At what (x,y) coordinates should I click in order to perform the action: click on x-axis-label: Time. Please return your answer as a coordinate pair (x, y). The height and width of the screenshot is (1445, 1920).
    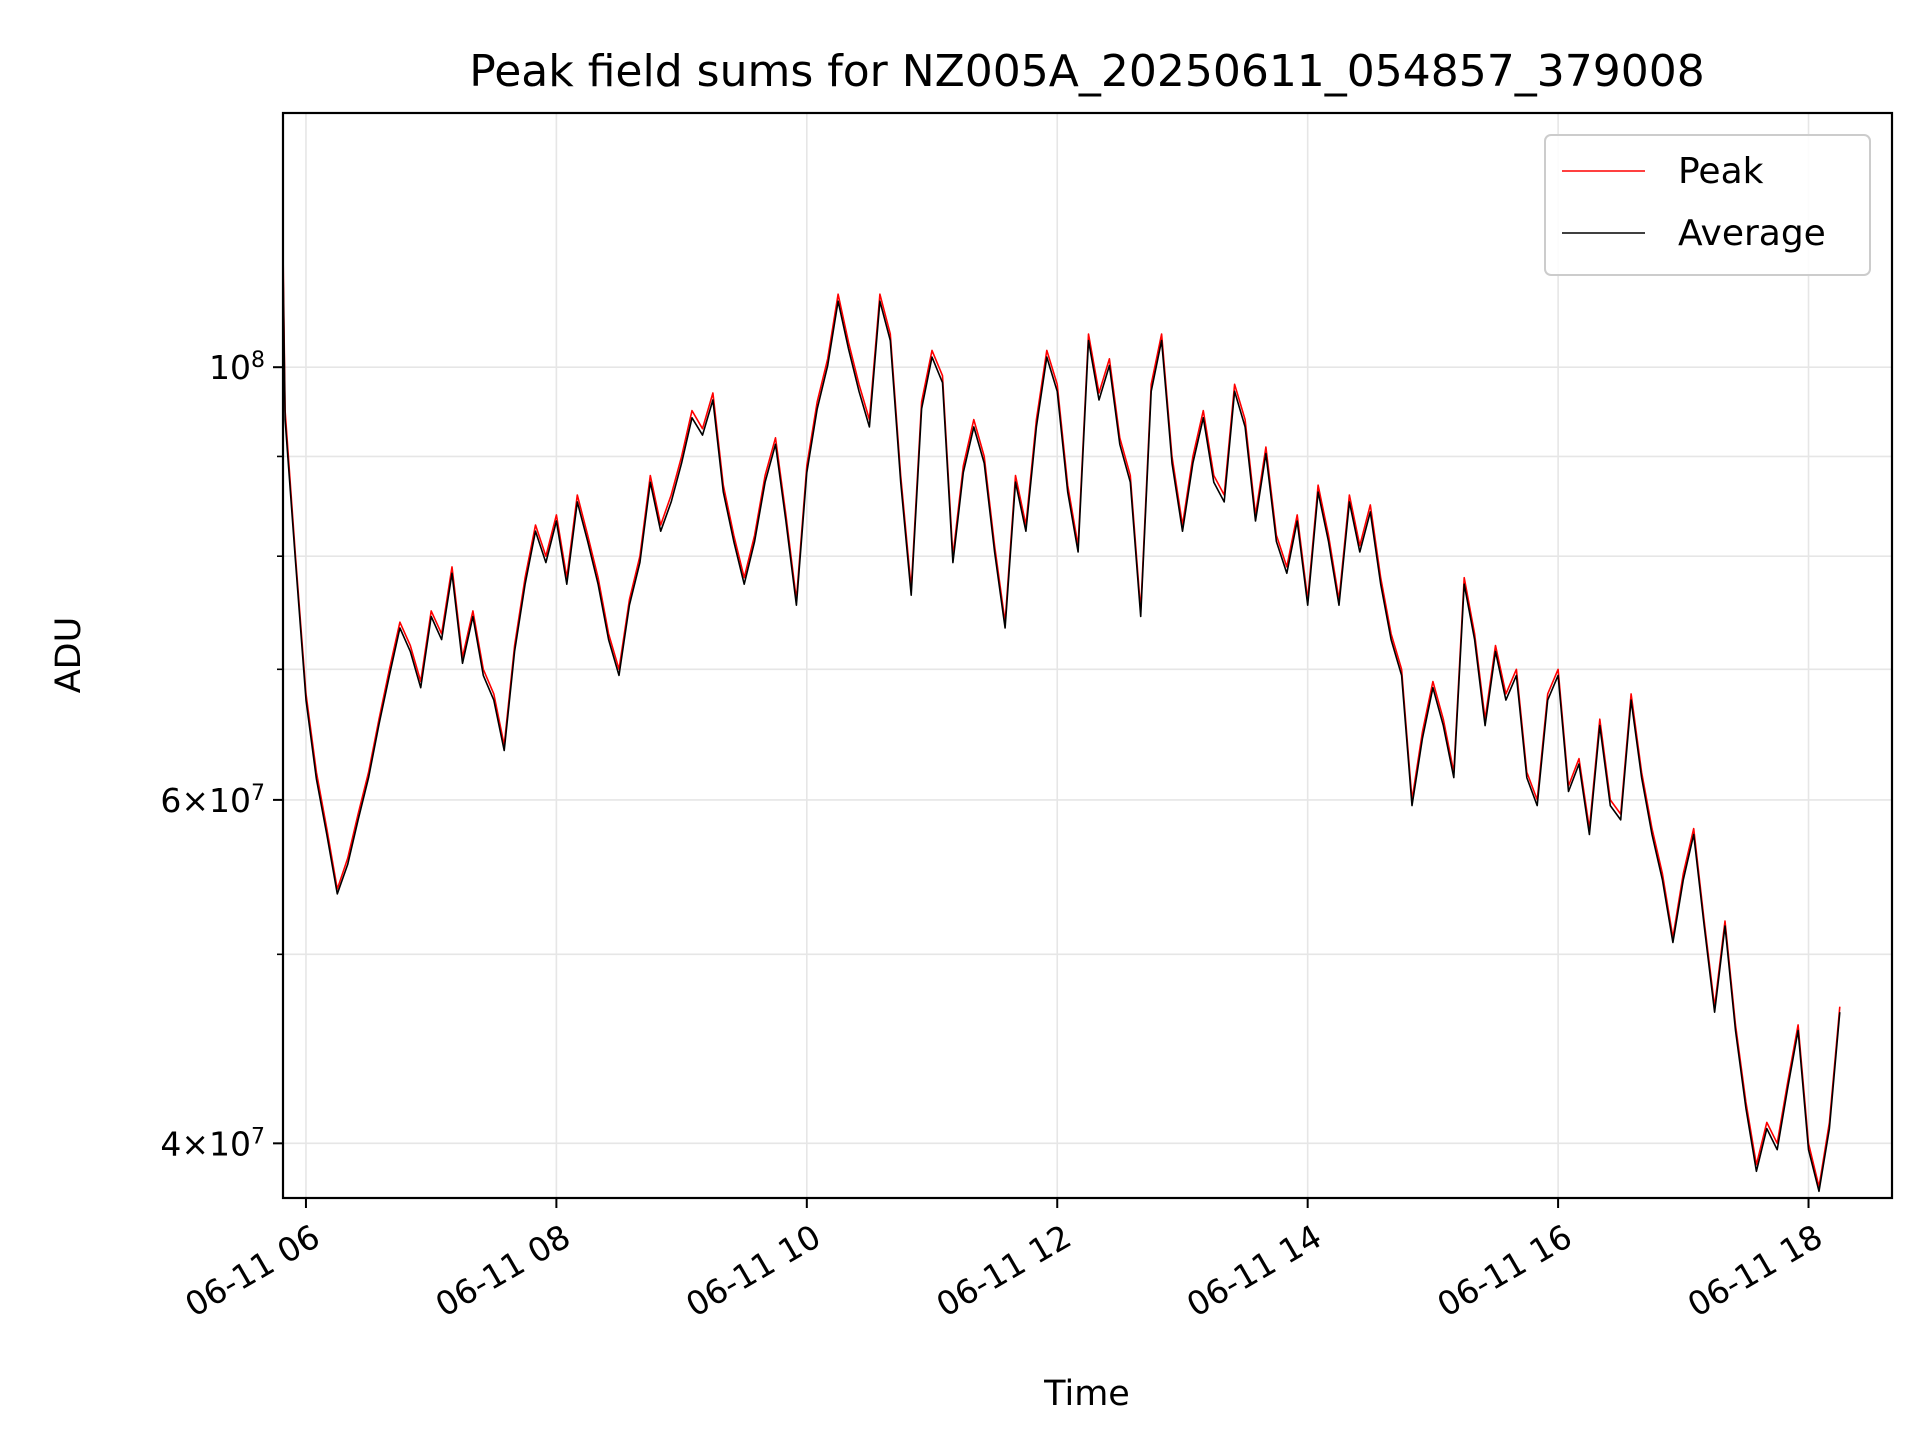
    Looking at the image, I should click on (1086, 1394).